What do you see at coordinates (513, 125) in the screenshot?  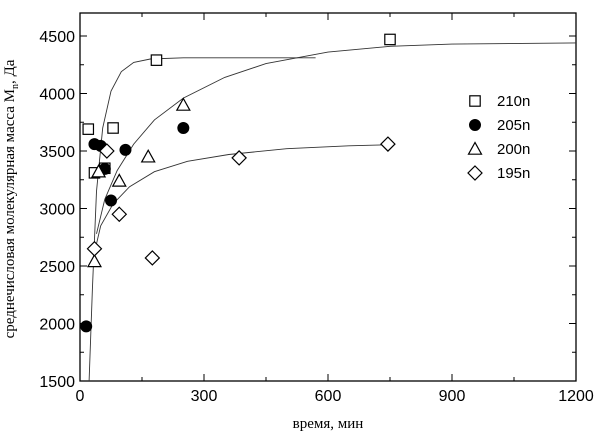 I see `legend-label-205n: 205n` at bounding box center [513, 125].